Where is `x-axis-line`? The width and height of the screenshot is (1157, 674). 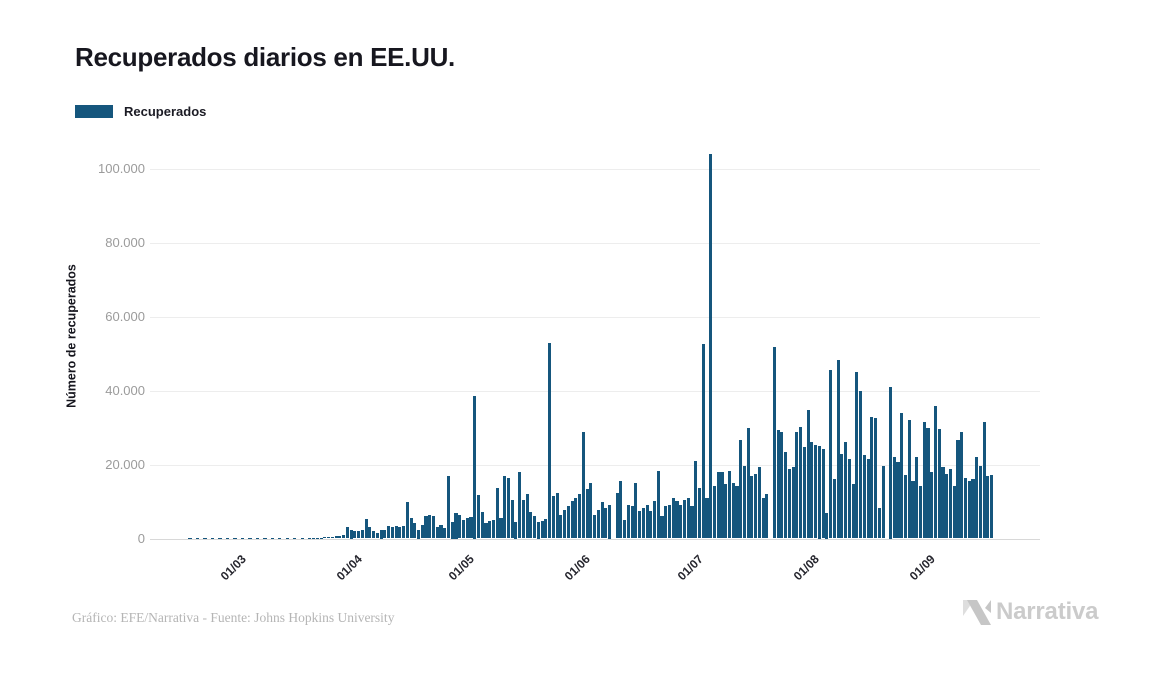 x-axis-line is located at coordinates (595, 539).